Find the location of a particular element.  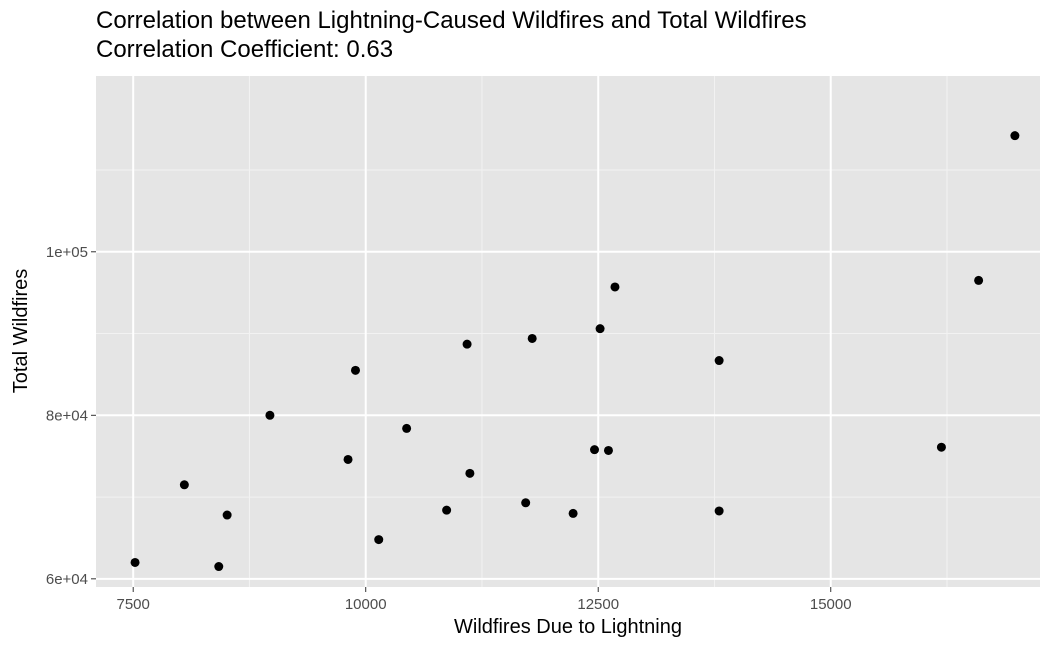

x-tick-label: 15000 is located at coordinates (831, 604).